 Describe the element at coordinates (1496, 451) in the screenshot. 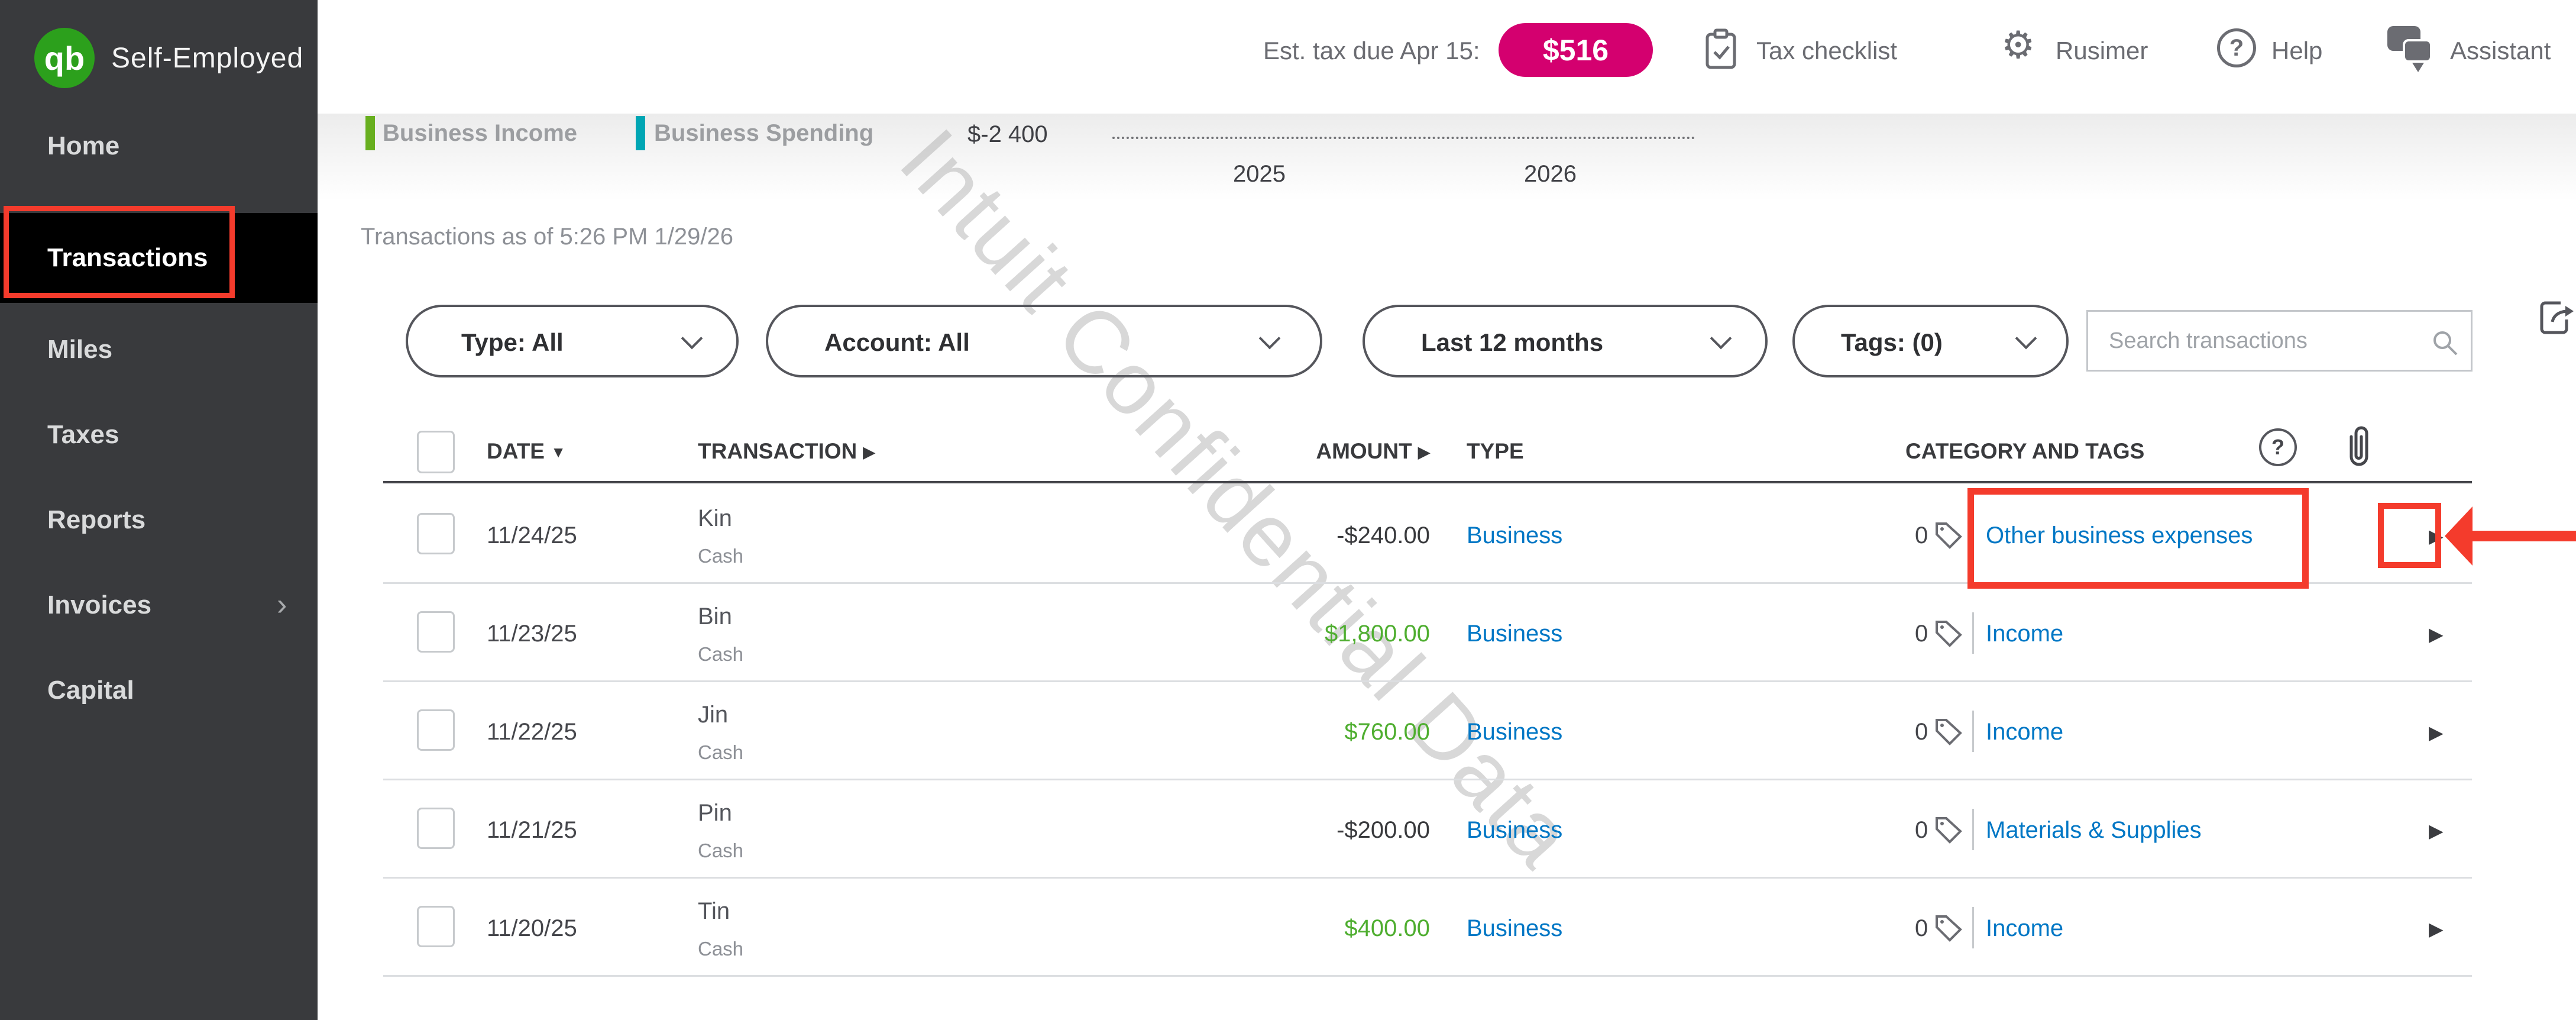

I see `header-type: TYPE` at that location.